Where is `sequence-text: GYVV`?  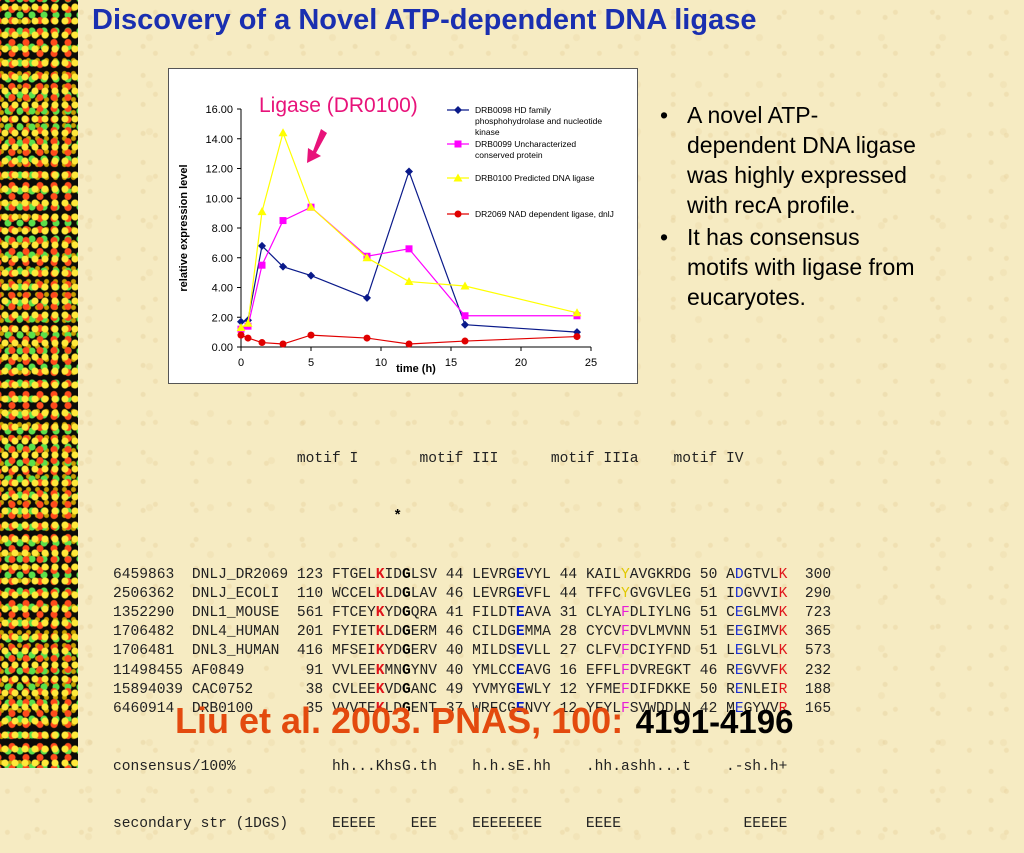 sequence-text: GYVV is located at coordinates (761, 708).